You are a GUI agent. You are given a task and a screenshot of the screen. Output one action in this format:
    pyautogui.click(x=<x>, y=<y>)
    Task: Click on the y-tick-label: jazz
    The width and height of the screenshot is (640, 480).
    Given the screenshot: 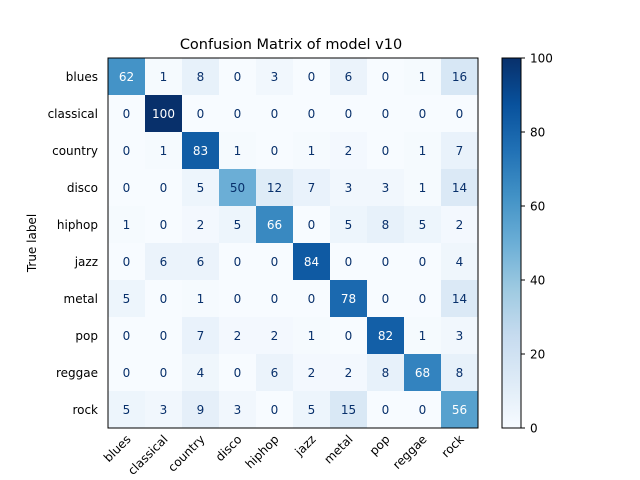 What is the action you would take?
    pyautogui.click(x=86, y=262)
    